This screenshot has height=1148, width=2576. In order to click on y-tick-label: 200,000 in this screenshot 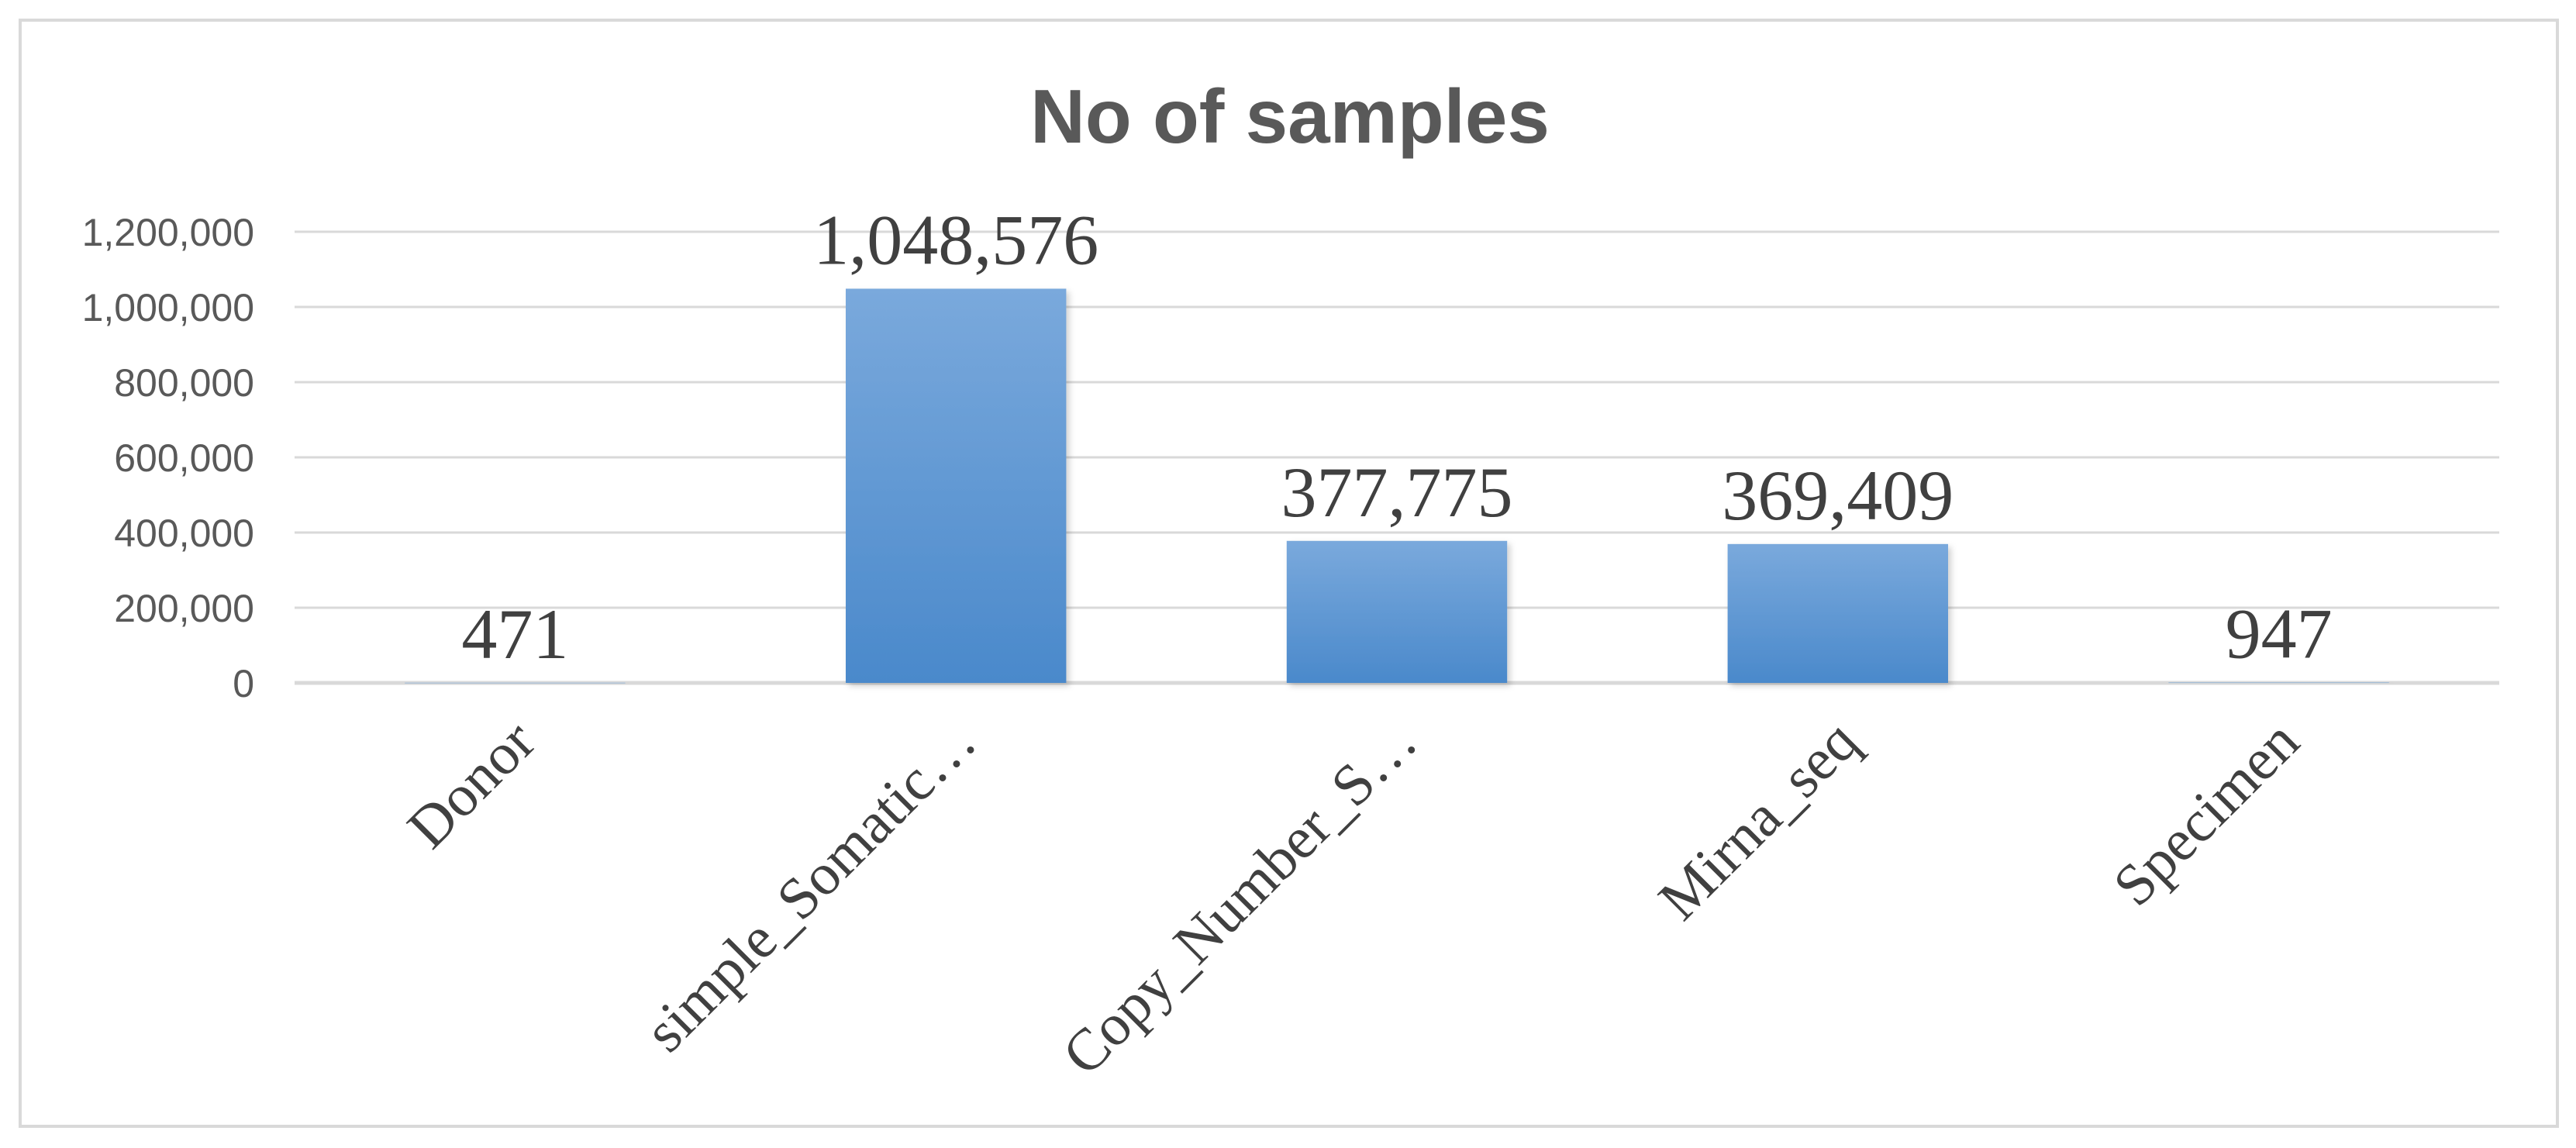, I will do `click(184, 608)`.